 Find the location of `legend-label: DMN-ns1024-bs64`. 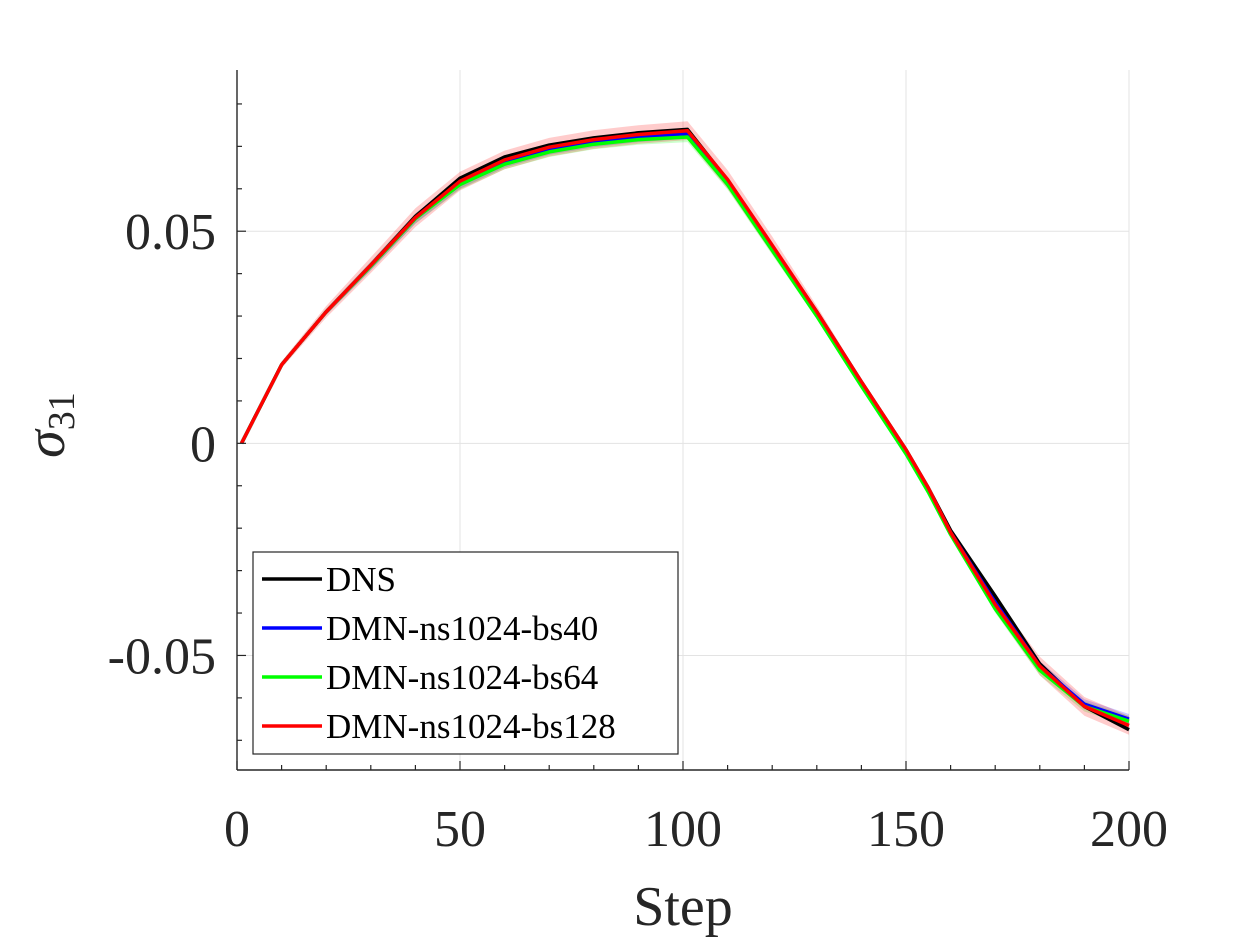

legend-label: DMN-ns1024-bs64 is located at coordinates (462, 677).